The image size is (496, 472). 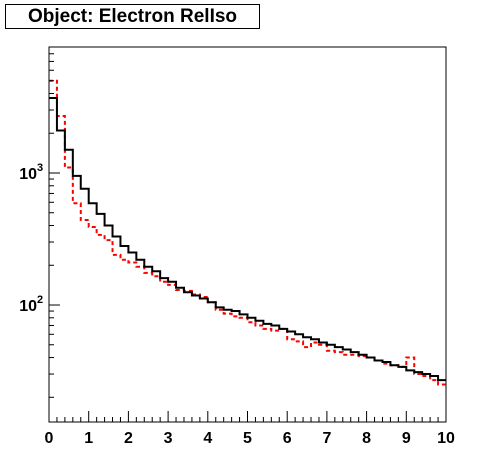 I want to click on x-tick-label: 5, so click(x=247, y=438).